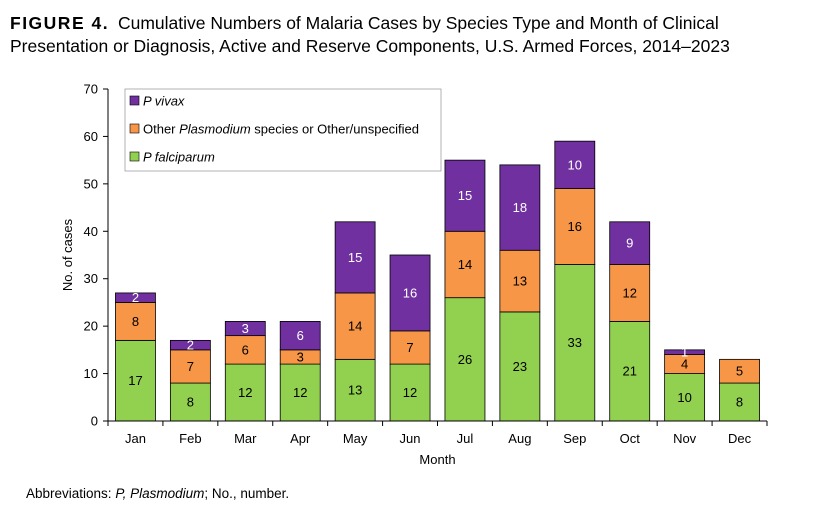 The width and height of the screenshot is (825, 531). I want to click on figure-label: FIGURE 4., so click(60, 23).